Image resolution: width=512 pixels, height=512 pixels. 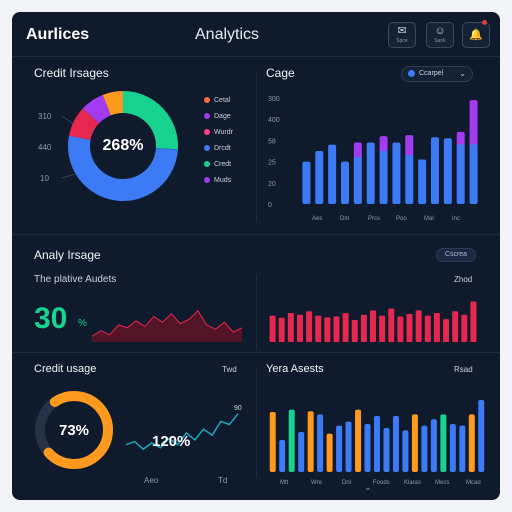 I want to click on x-axis-tick-label: Mal, so click(x=429, y=219).